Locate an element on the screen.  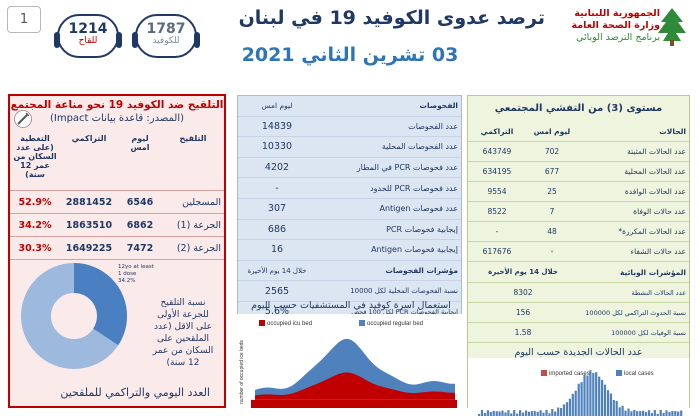
row-label: عدد حالات الوفاة is located at coordinates (633, 211).